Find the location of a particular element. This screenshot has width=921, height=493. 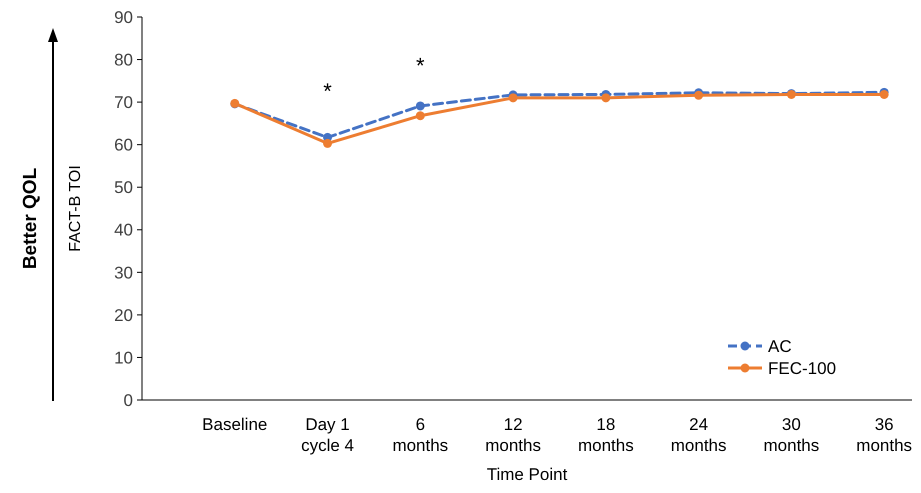

text: Better QOL is located at coordinates (30, 218).